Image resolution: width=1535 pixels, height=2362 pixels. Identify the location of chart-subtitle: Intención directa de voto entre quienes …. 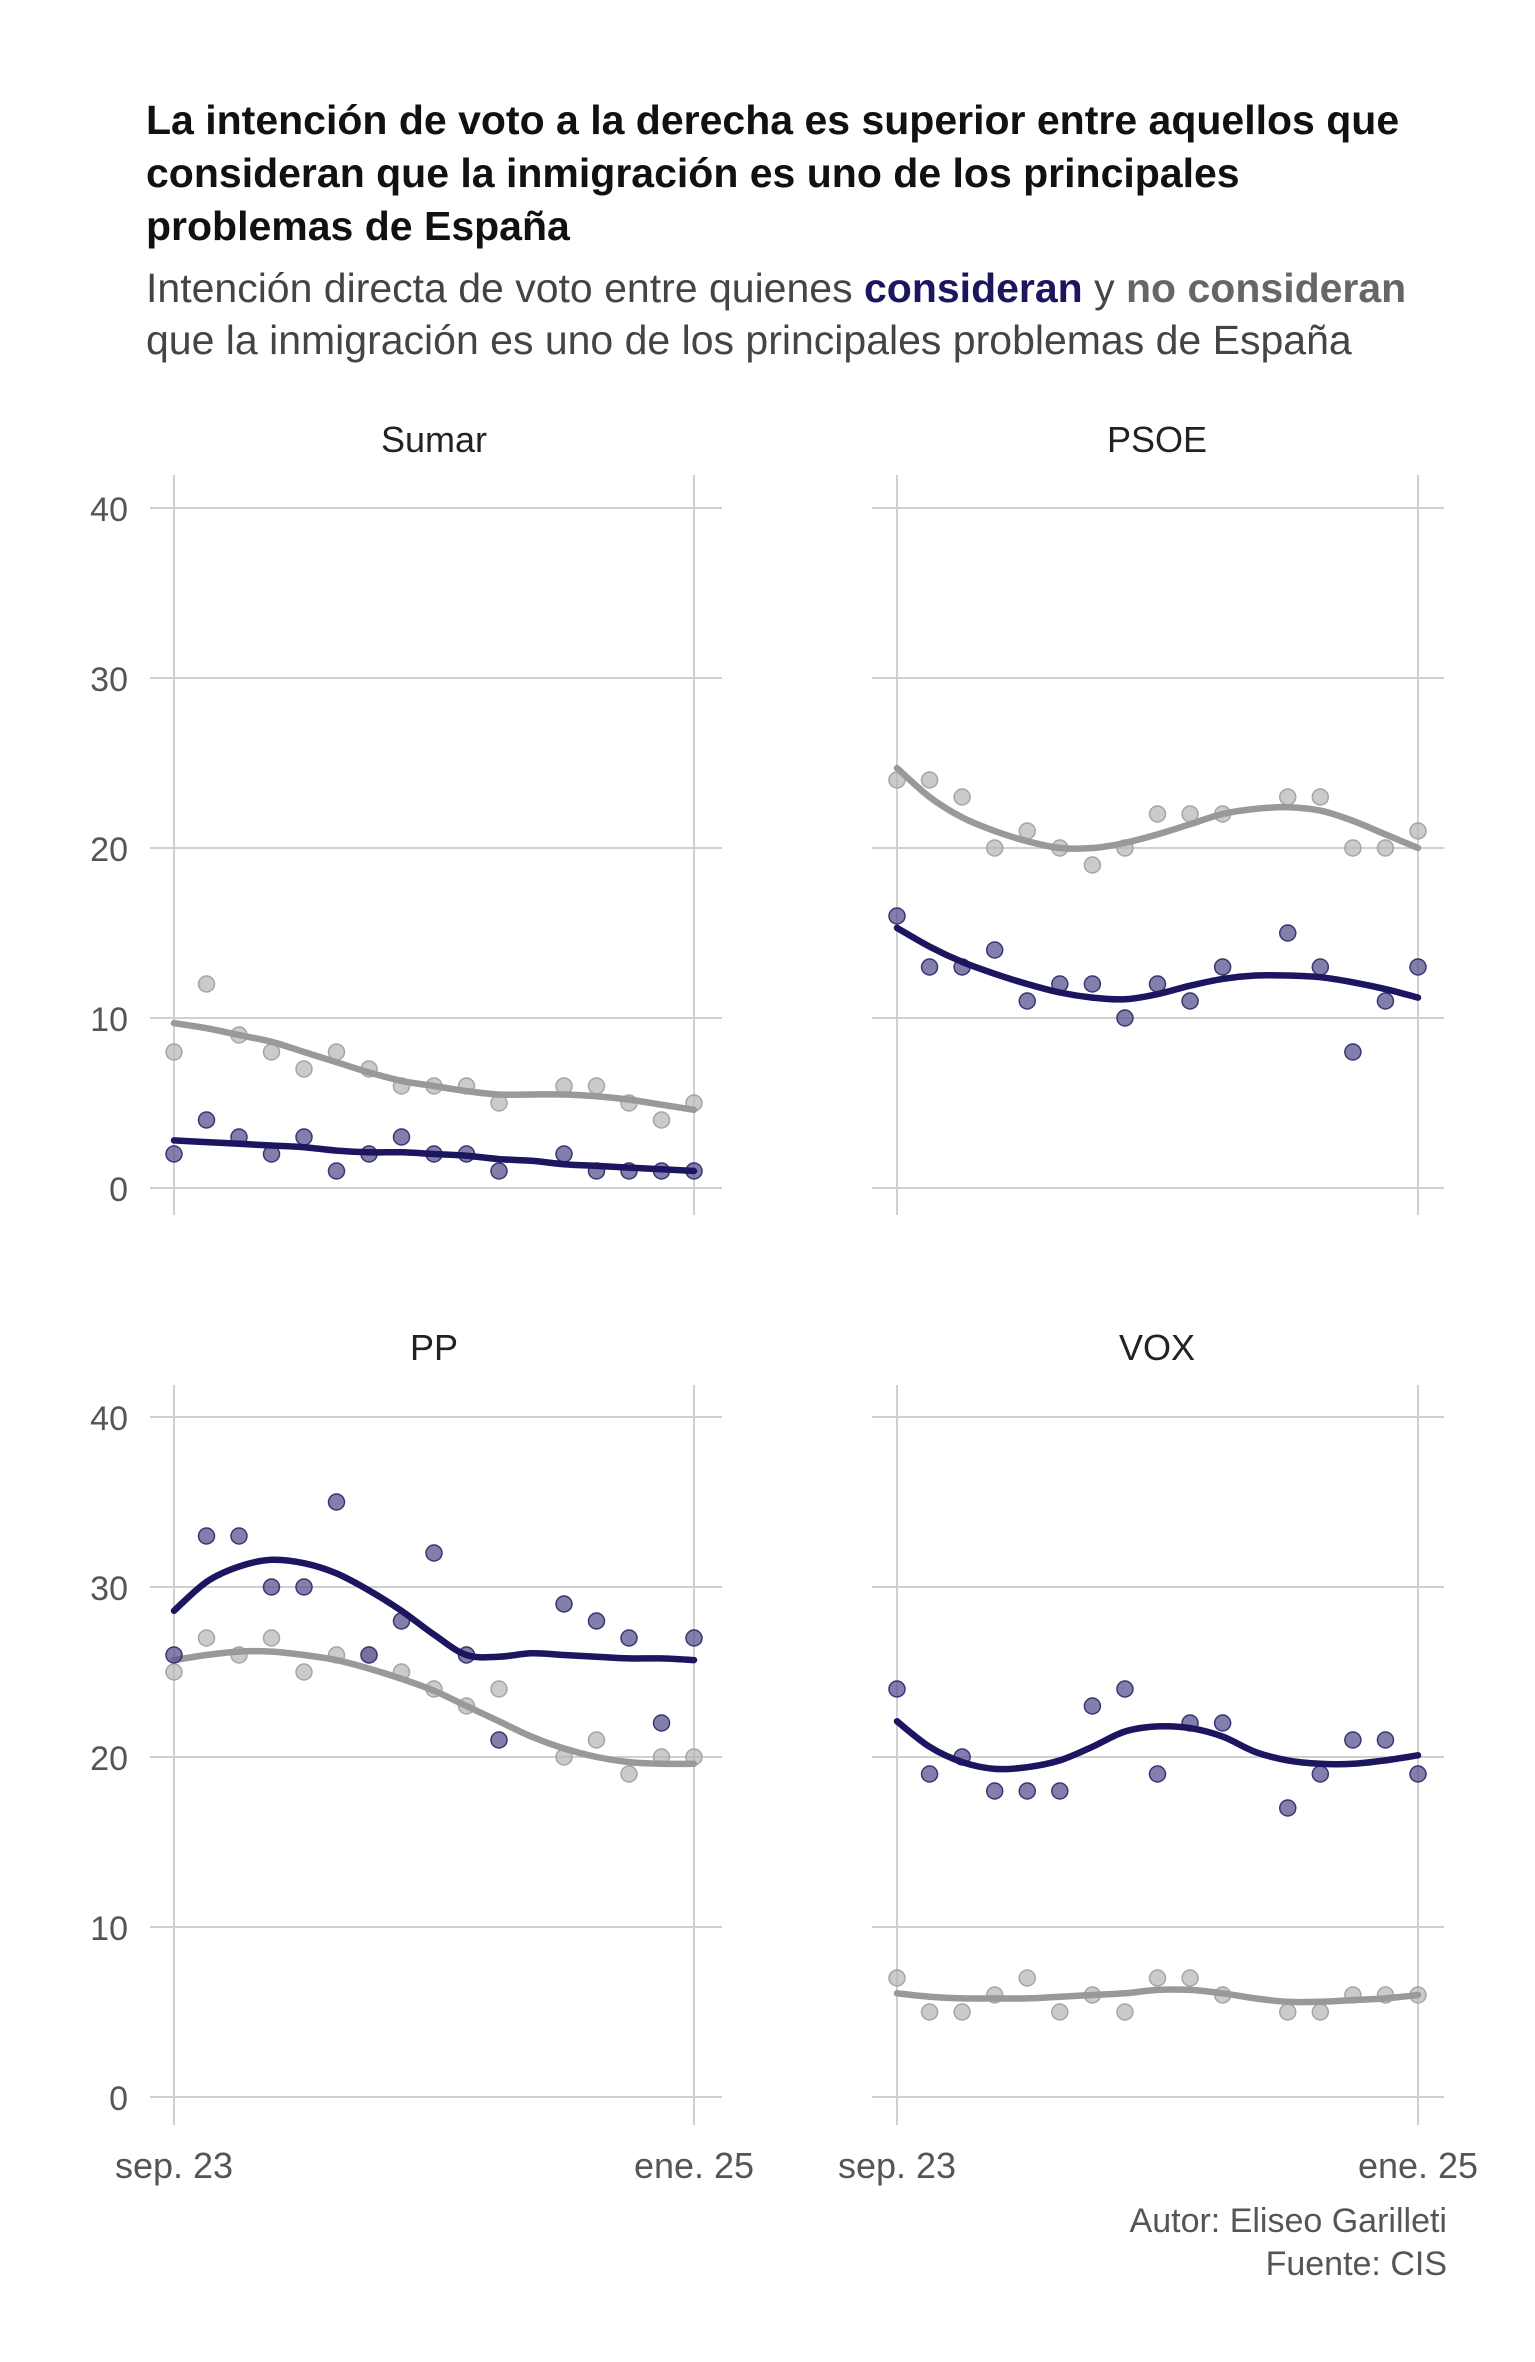
(816, 314).